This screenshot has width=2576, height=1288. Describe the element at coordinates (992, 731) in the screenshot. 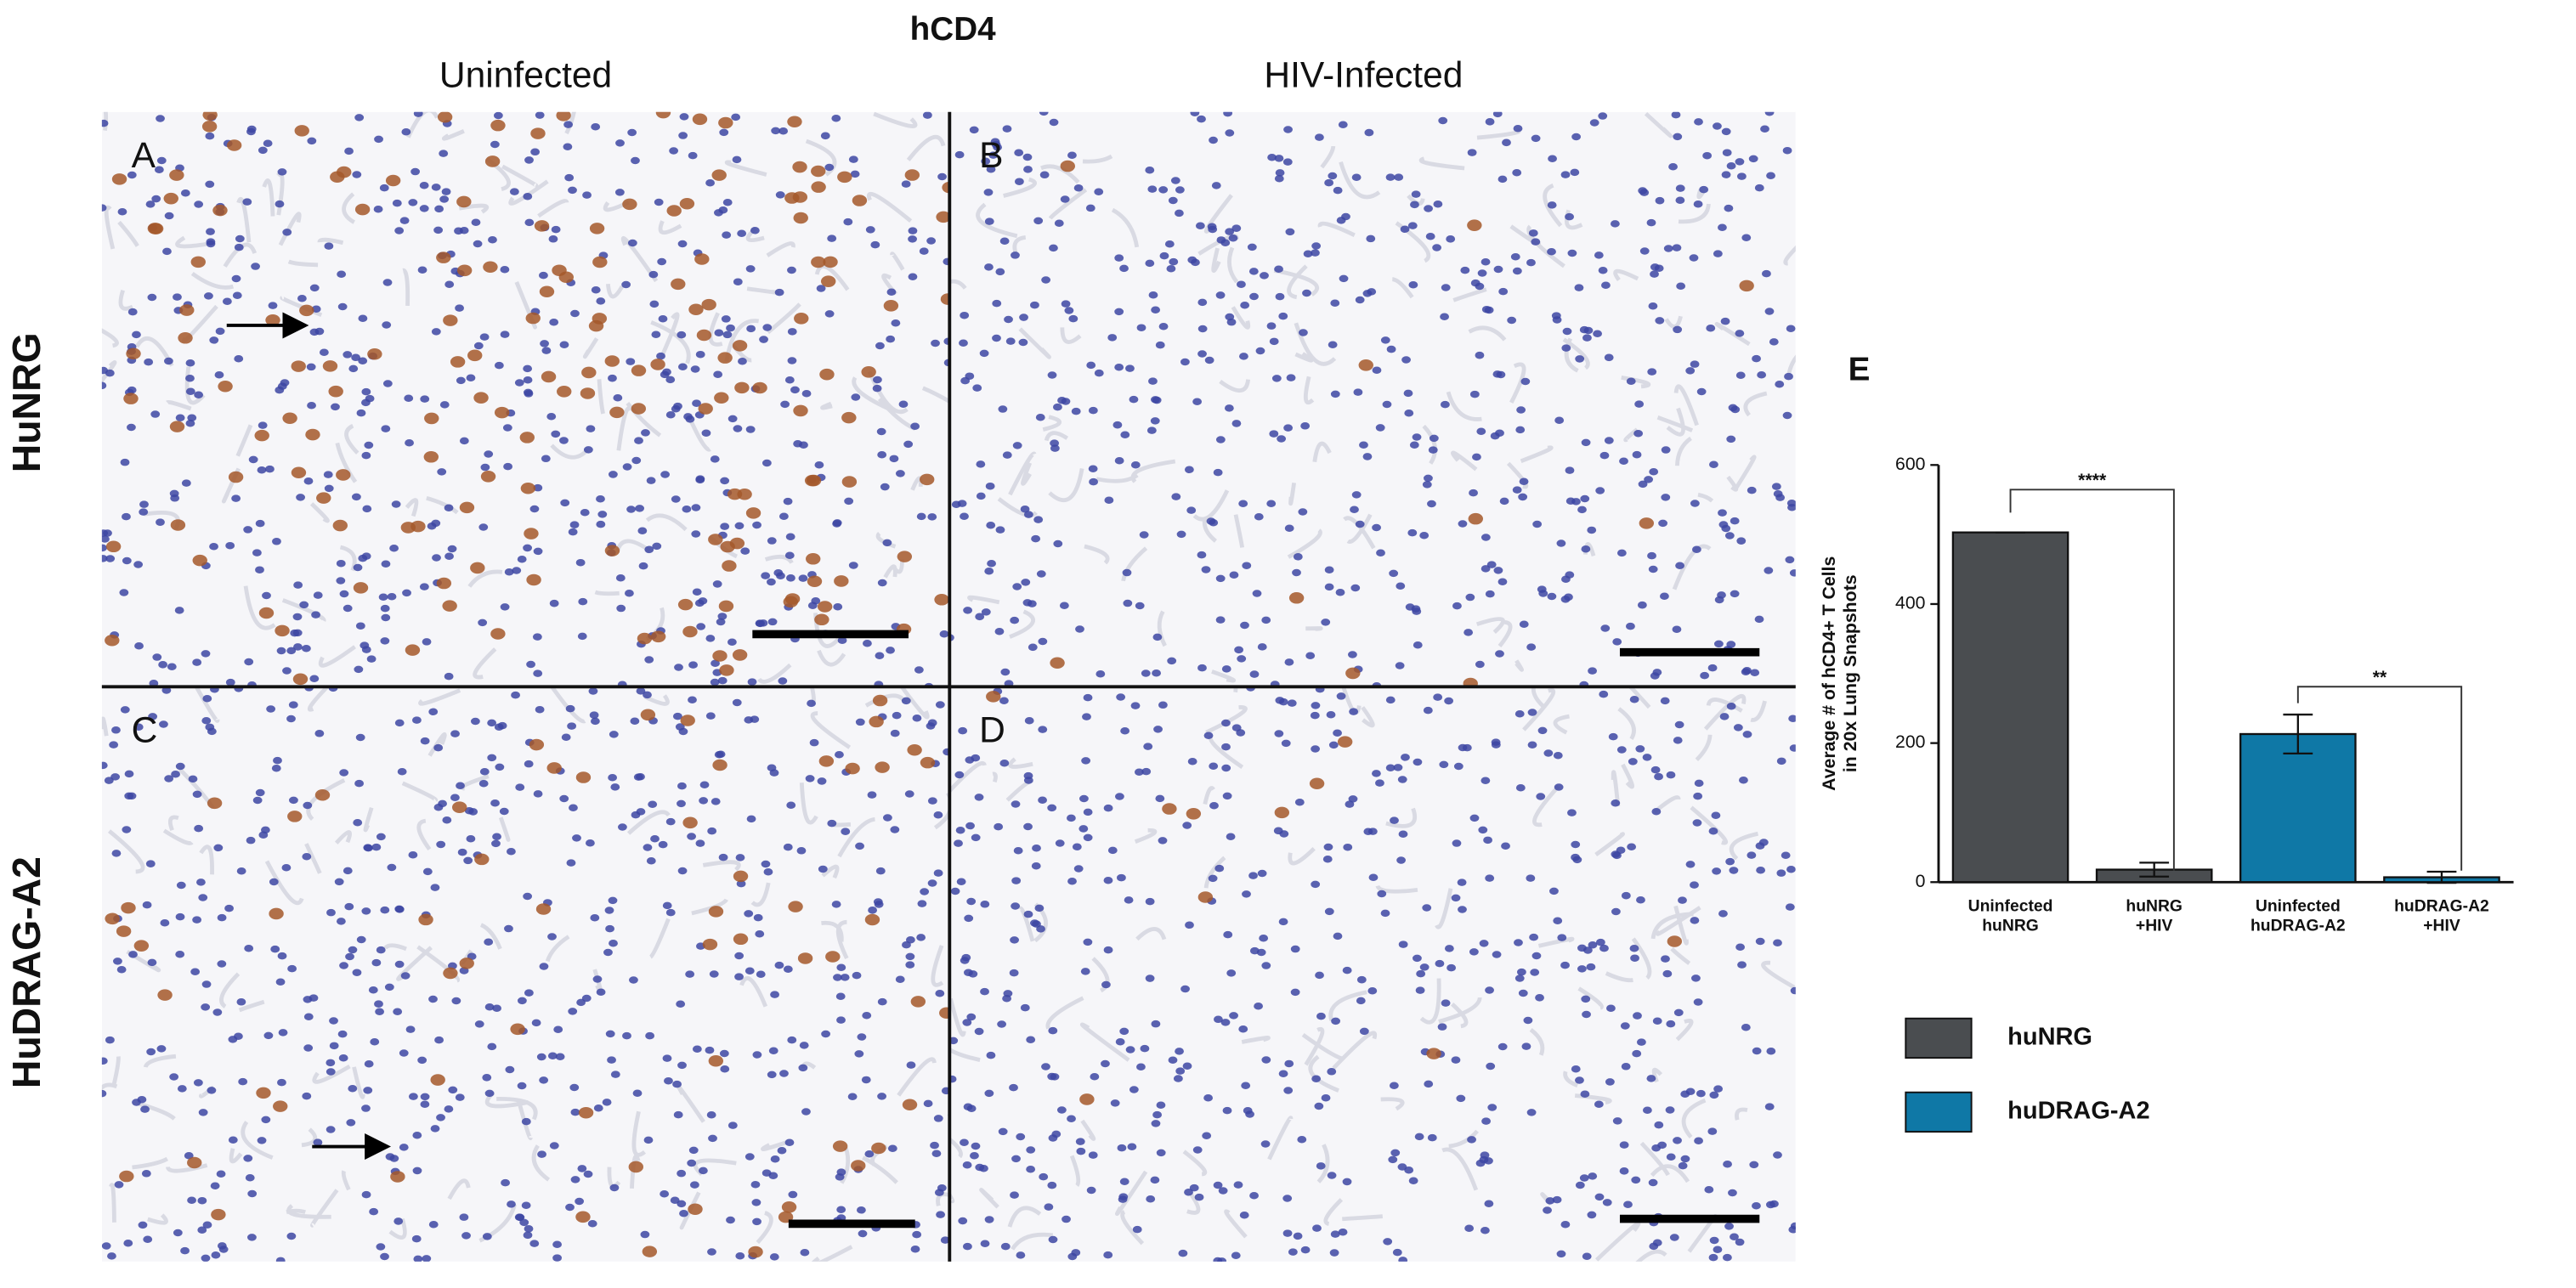

I see `panel-label: D` at that location.